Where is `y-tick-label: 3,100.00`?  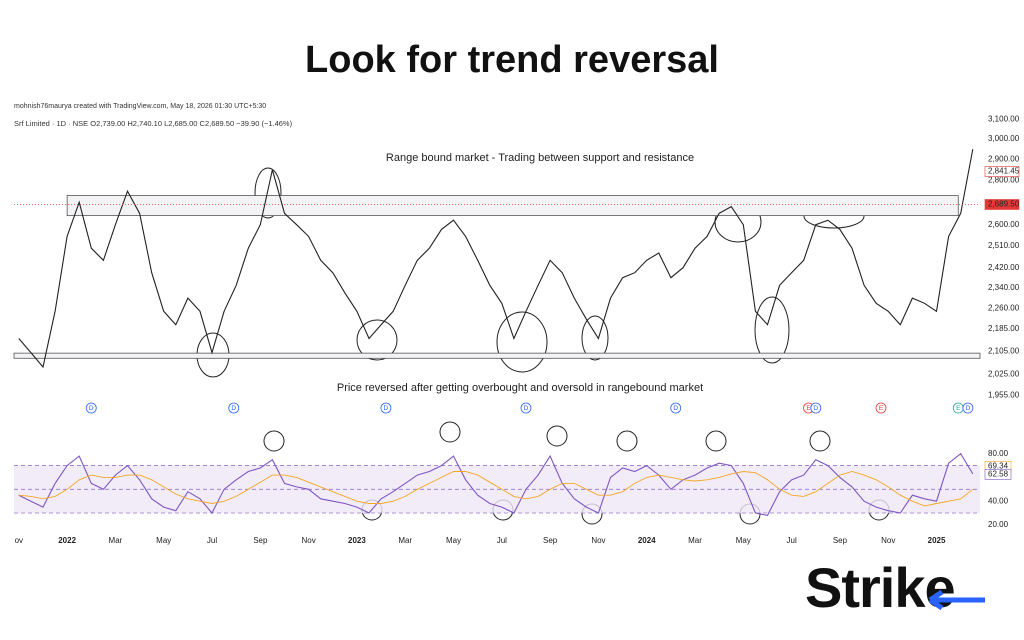 y-tick-label: 3,100.00 is located at coordinates (1004, 119).